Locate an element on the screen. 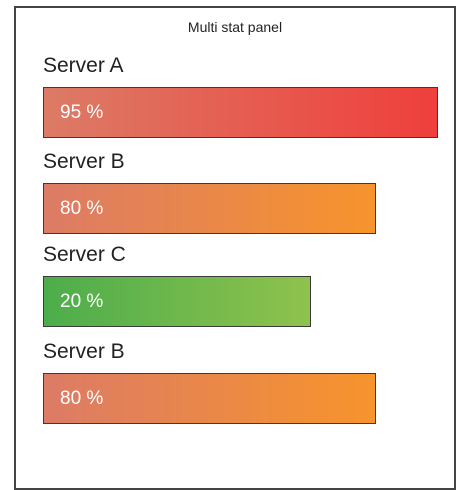  stat-row-server-b-2: Server B 80 % is located at coordinates (240, 382).